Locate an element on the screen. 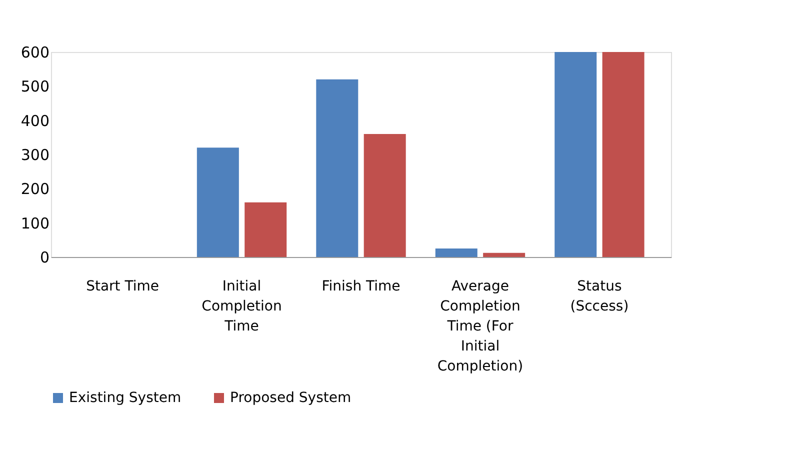 The image size is (790, 476). y-tick-label: 300 is located at coordinates (35, 155).